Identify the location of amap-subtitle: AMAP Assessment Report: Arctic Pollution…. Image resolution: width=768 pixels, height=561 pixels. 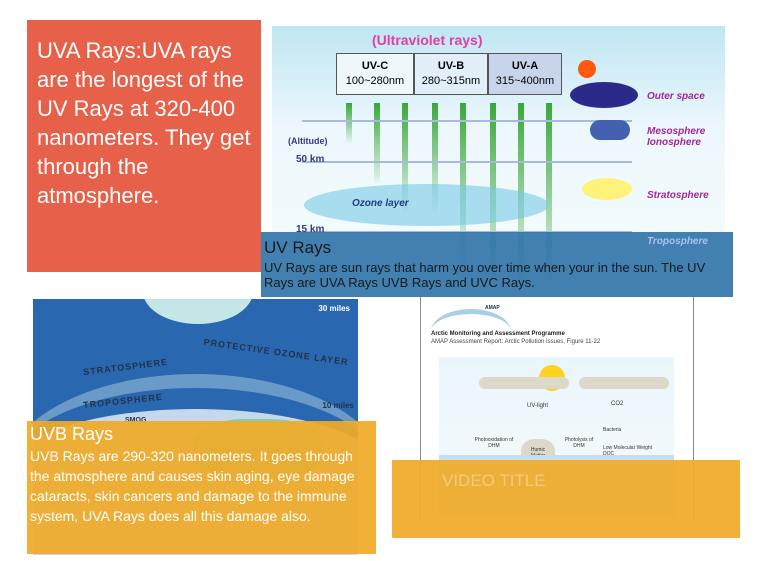
(516, 342).